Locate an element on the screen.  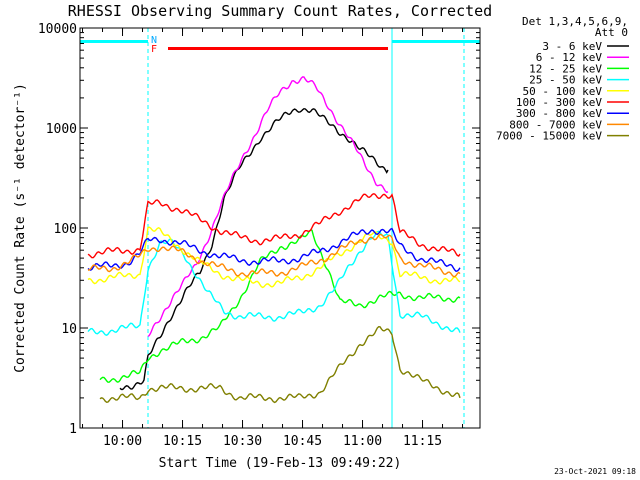
flag-label-f: F is located at coordinates (154, 49).